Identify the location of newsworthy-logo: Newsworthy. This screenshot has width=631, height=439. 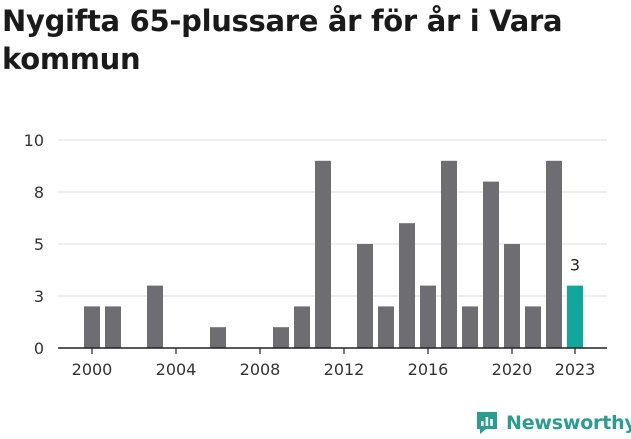
(553, 423).